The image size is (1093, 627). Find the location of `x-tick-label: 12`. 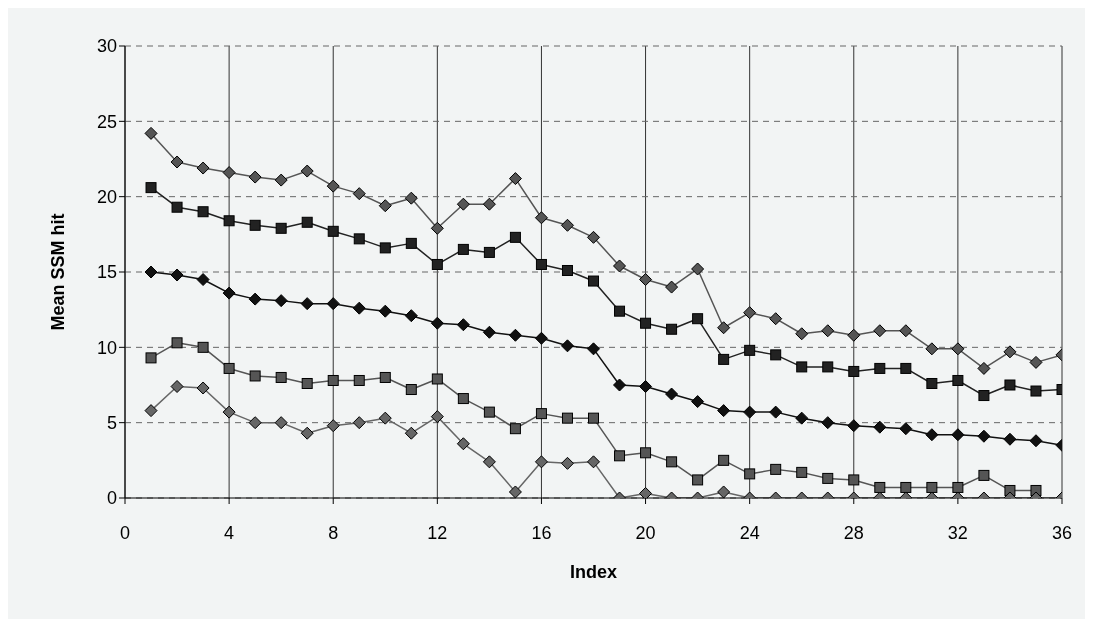

x-tick-label: 12 is located at coordinates (437, 532).